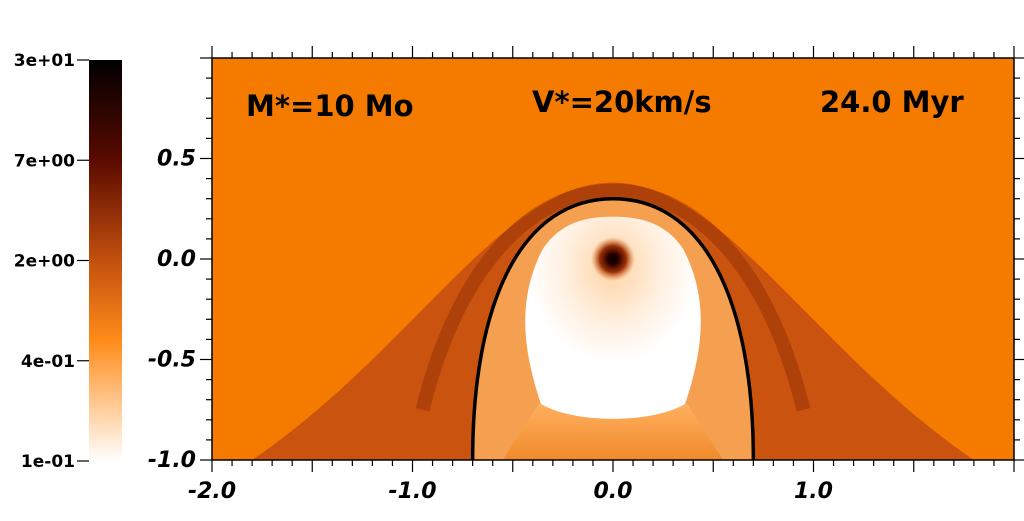  What do you see at coordinates (48, 362) in the screenshot?
I see `colorbar-tick-label: 4e-01` at bounding box center [48, 362].